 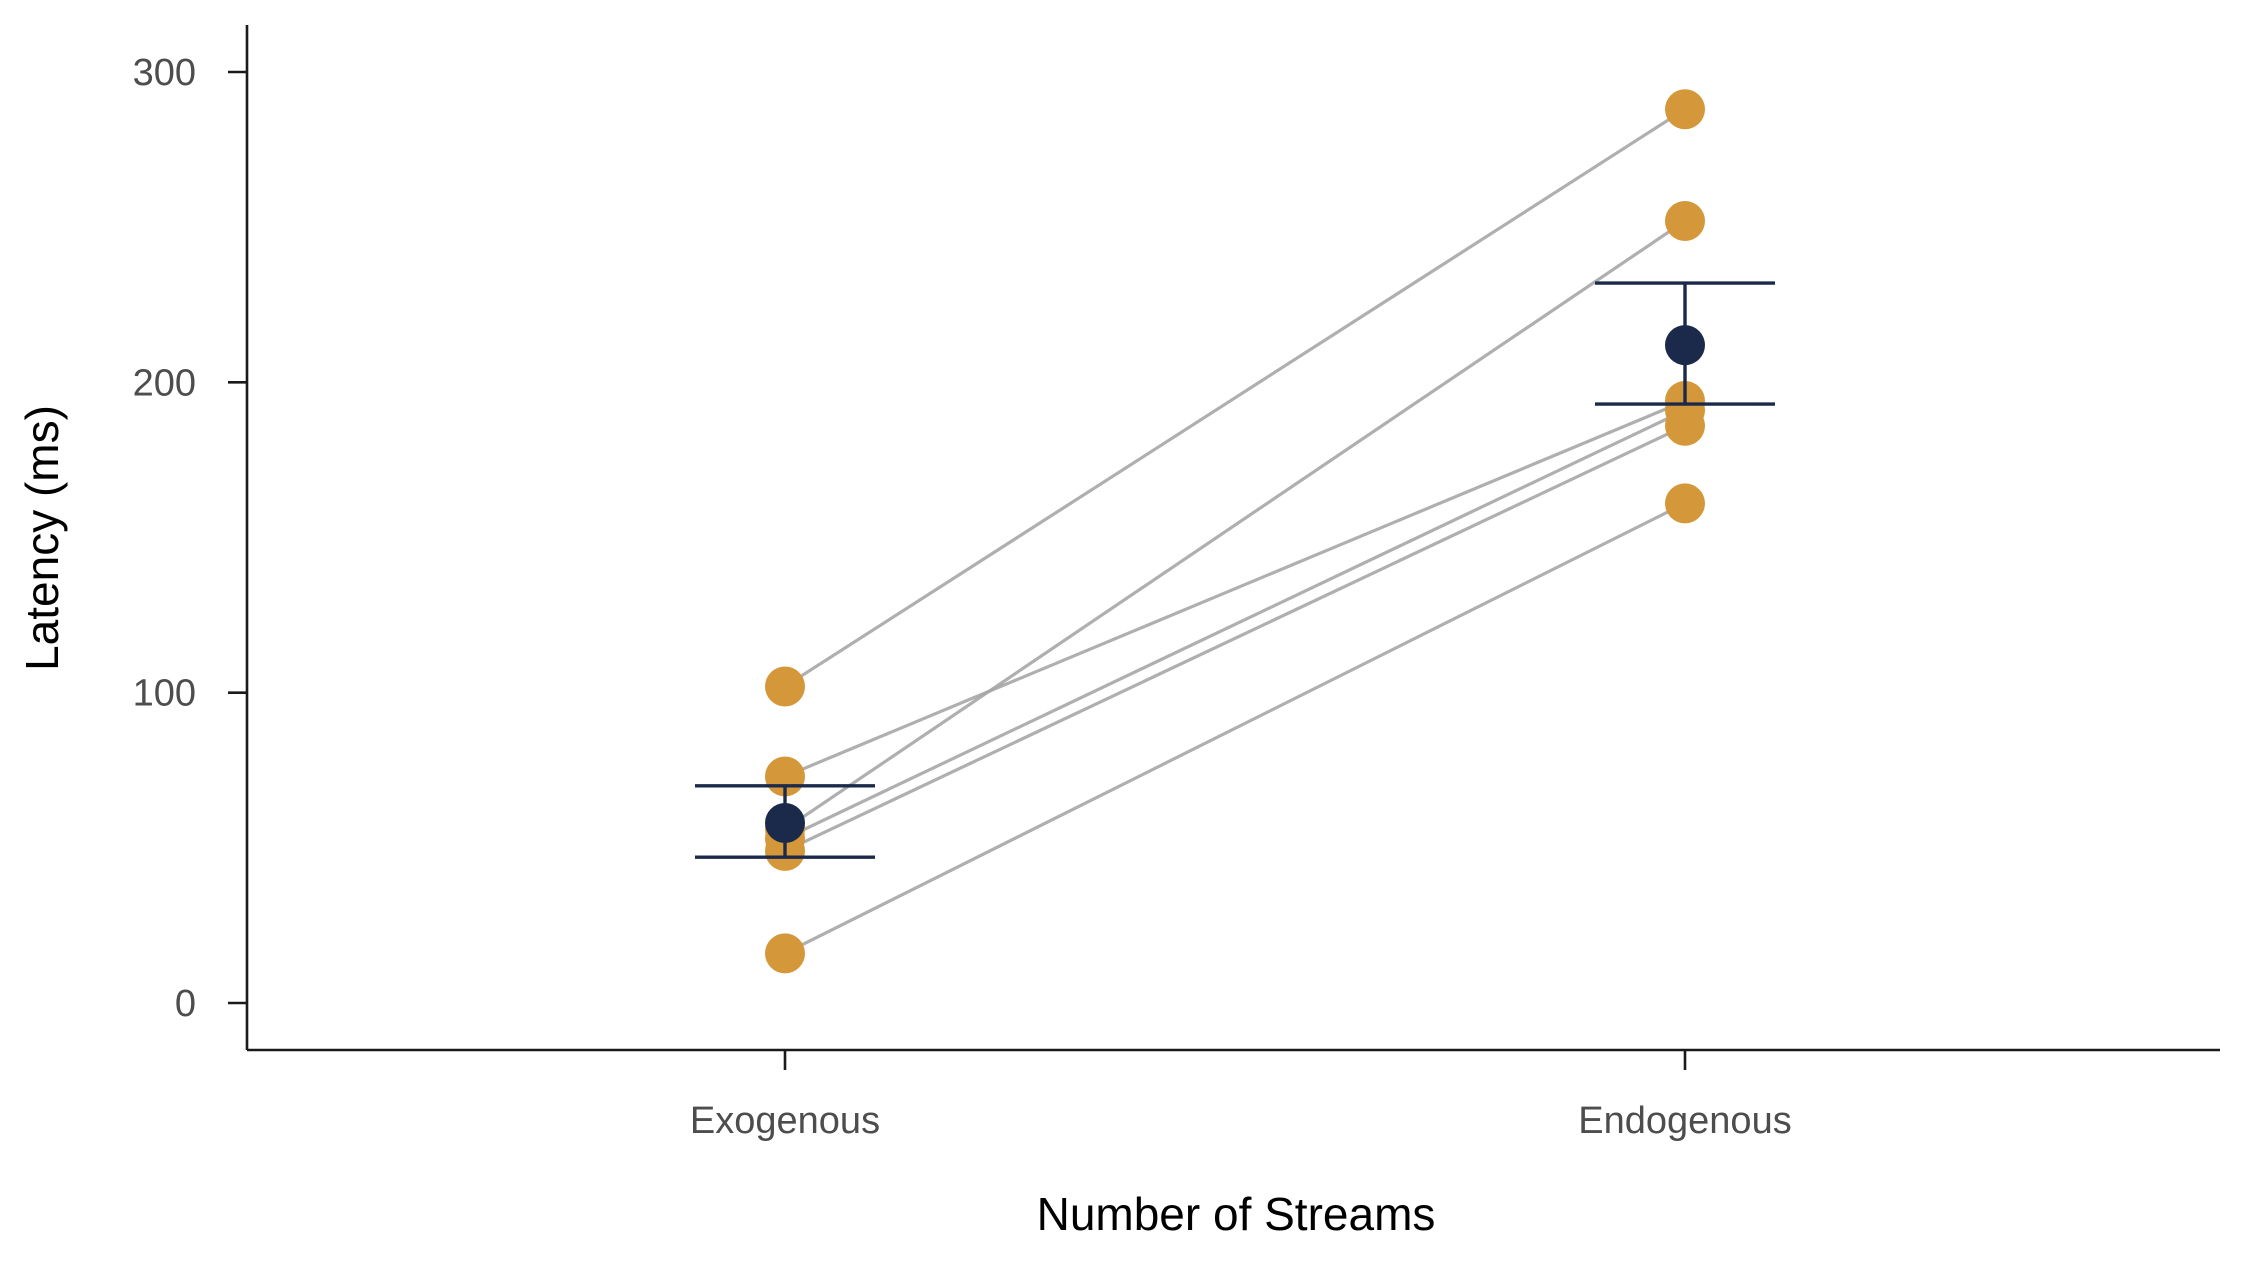 What do you see at coordinates (1685, 109) in the screenshot?
I see `subject-point-1-endogenous` at bounding box center [1685, 109].